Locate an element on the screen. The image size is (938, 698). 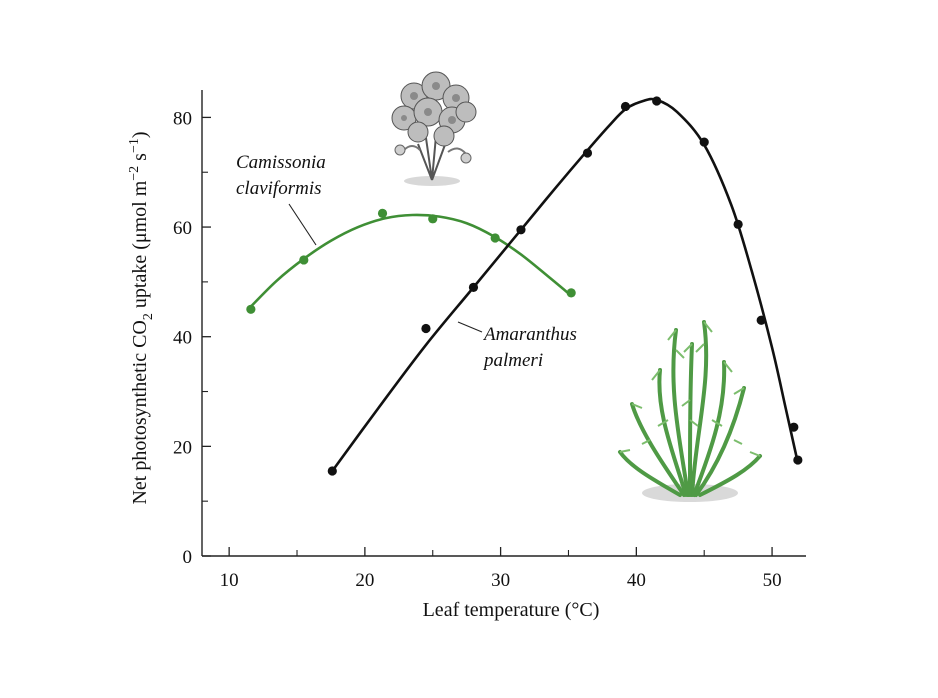
x-tick-label-50: 50 is located at coordinates (772, 580).